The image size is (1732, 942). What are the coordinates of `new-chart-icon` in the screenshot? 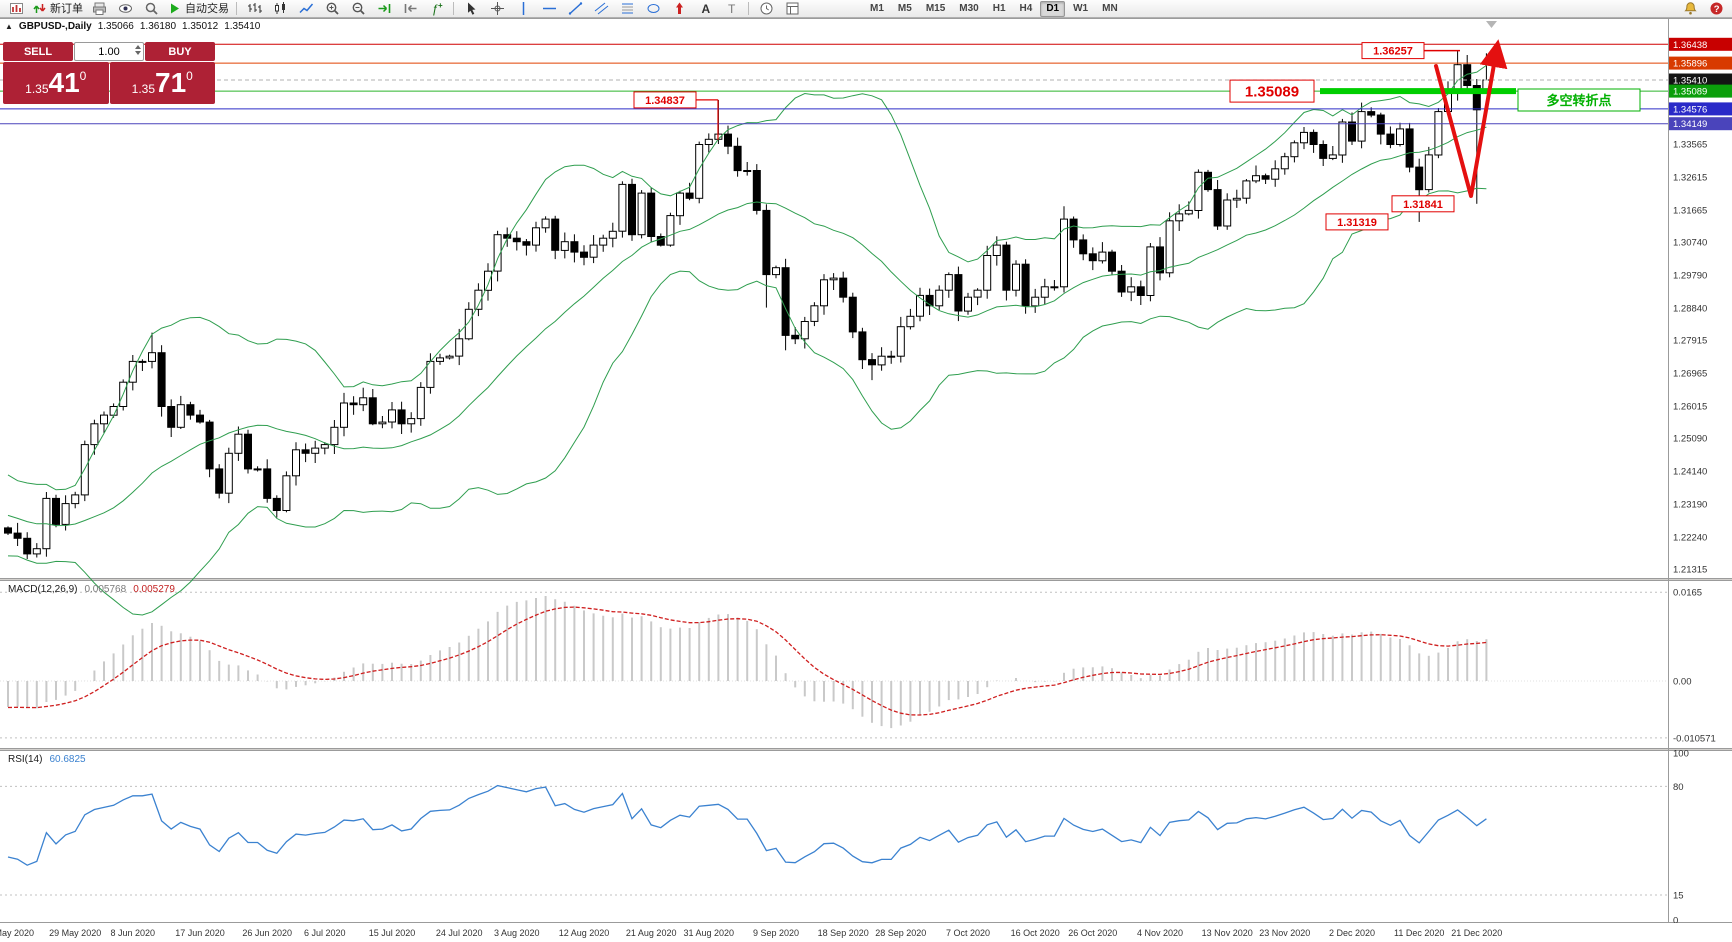 It's located at (16, 8).